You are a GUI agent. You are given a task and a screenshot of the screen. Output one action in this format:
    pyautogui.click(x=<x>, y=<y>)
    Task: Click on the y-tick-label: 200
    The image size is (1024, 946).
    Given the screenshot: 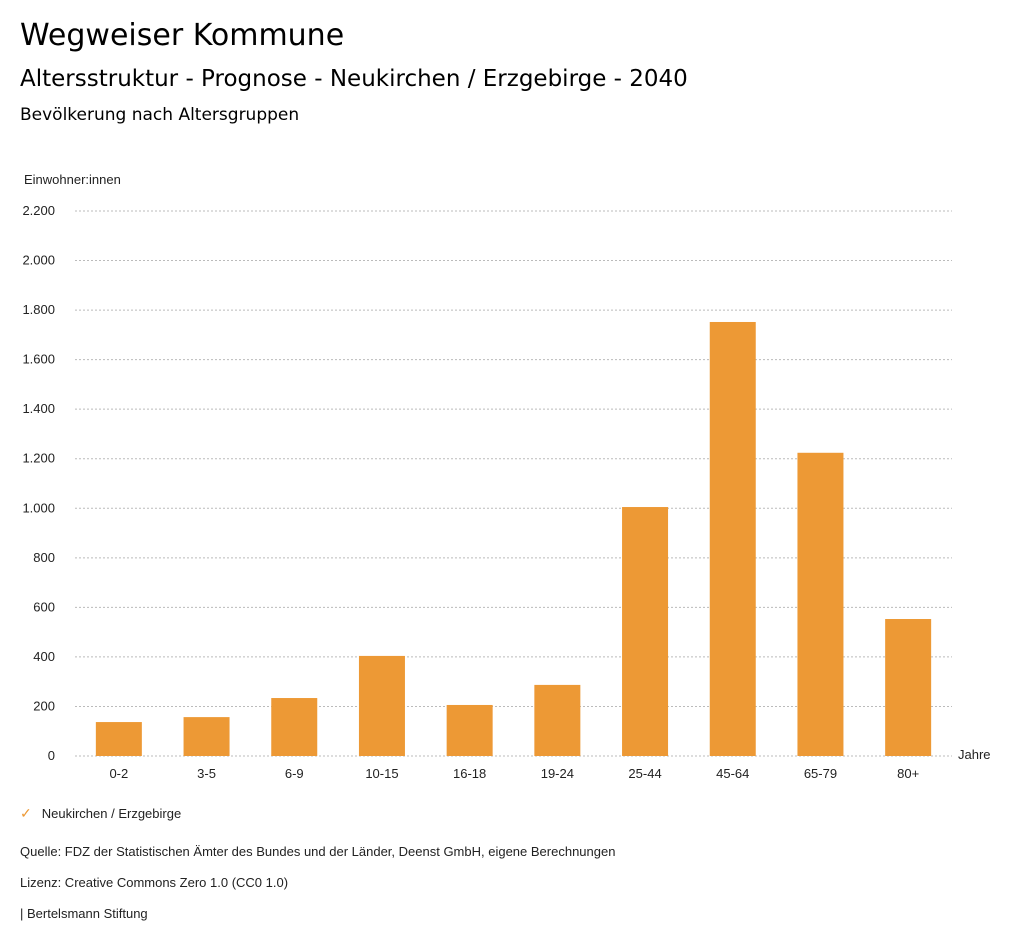 What is the action you would take?
    pyautogui.click(x=44, y=705)
    